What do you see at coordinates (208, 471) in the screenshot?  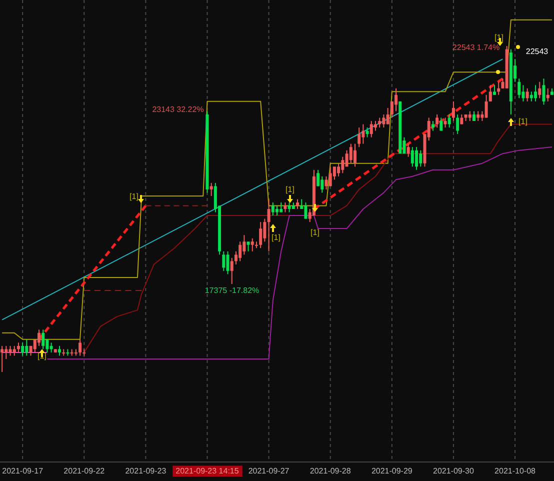 I see `x-tick-label: 2021-09-23 14:15` at bounding box center [208, 471].